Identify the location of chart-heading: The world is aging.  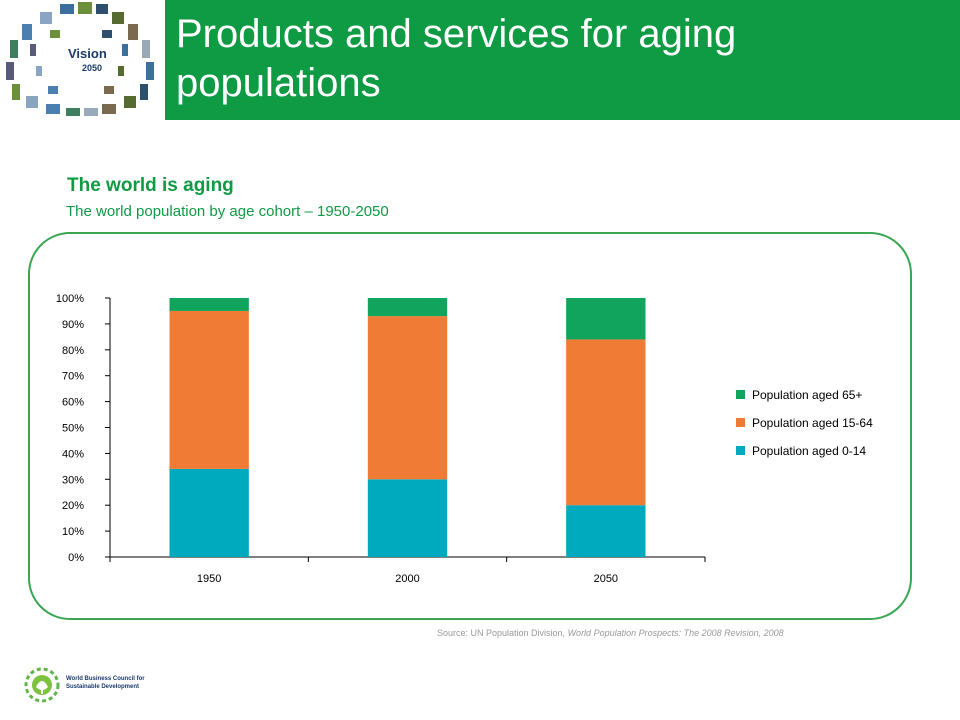
(150, 185).